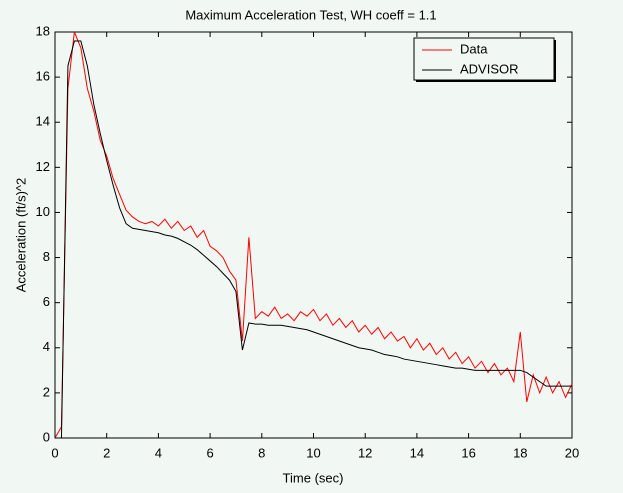 This screenshot has width=623, height=493. Describe the element at coordinates (43, 166) in the screenshot. I see `y-tick-label: 12` at that location.